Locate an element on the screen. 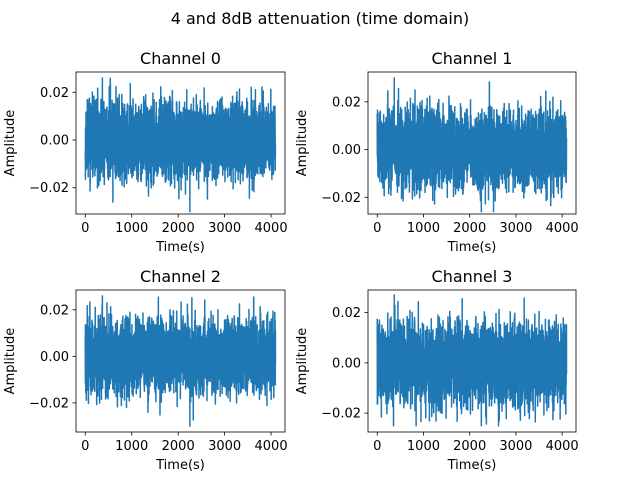 The height and width of the screenshot is (480, 640). figure-title: 4 and 8dB attenuation (time domain) is located at coordinates (320, 18).